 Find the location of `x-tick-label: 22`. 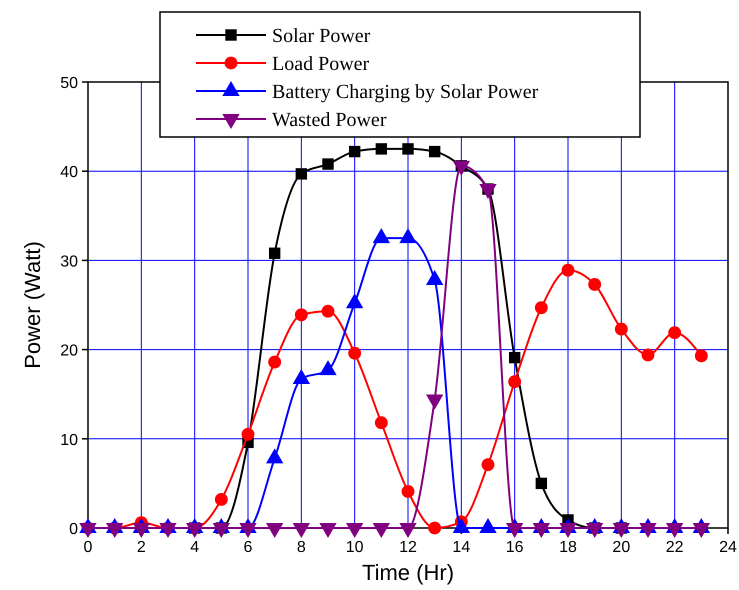

x-tick-label: 22 is located at coordinates (675, 547).